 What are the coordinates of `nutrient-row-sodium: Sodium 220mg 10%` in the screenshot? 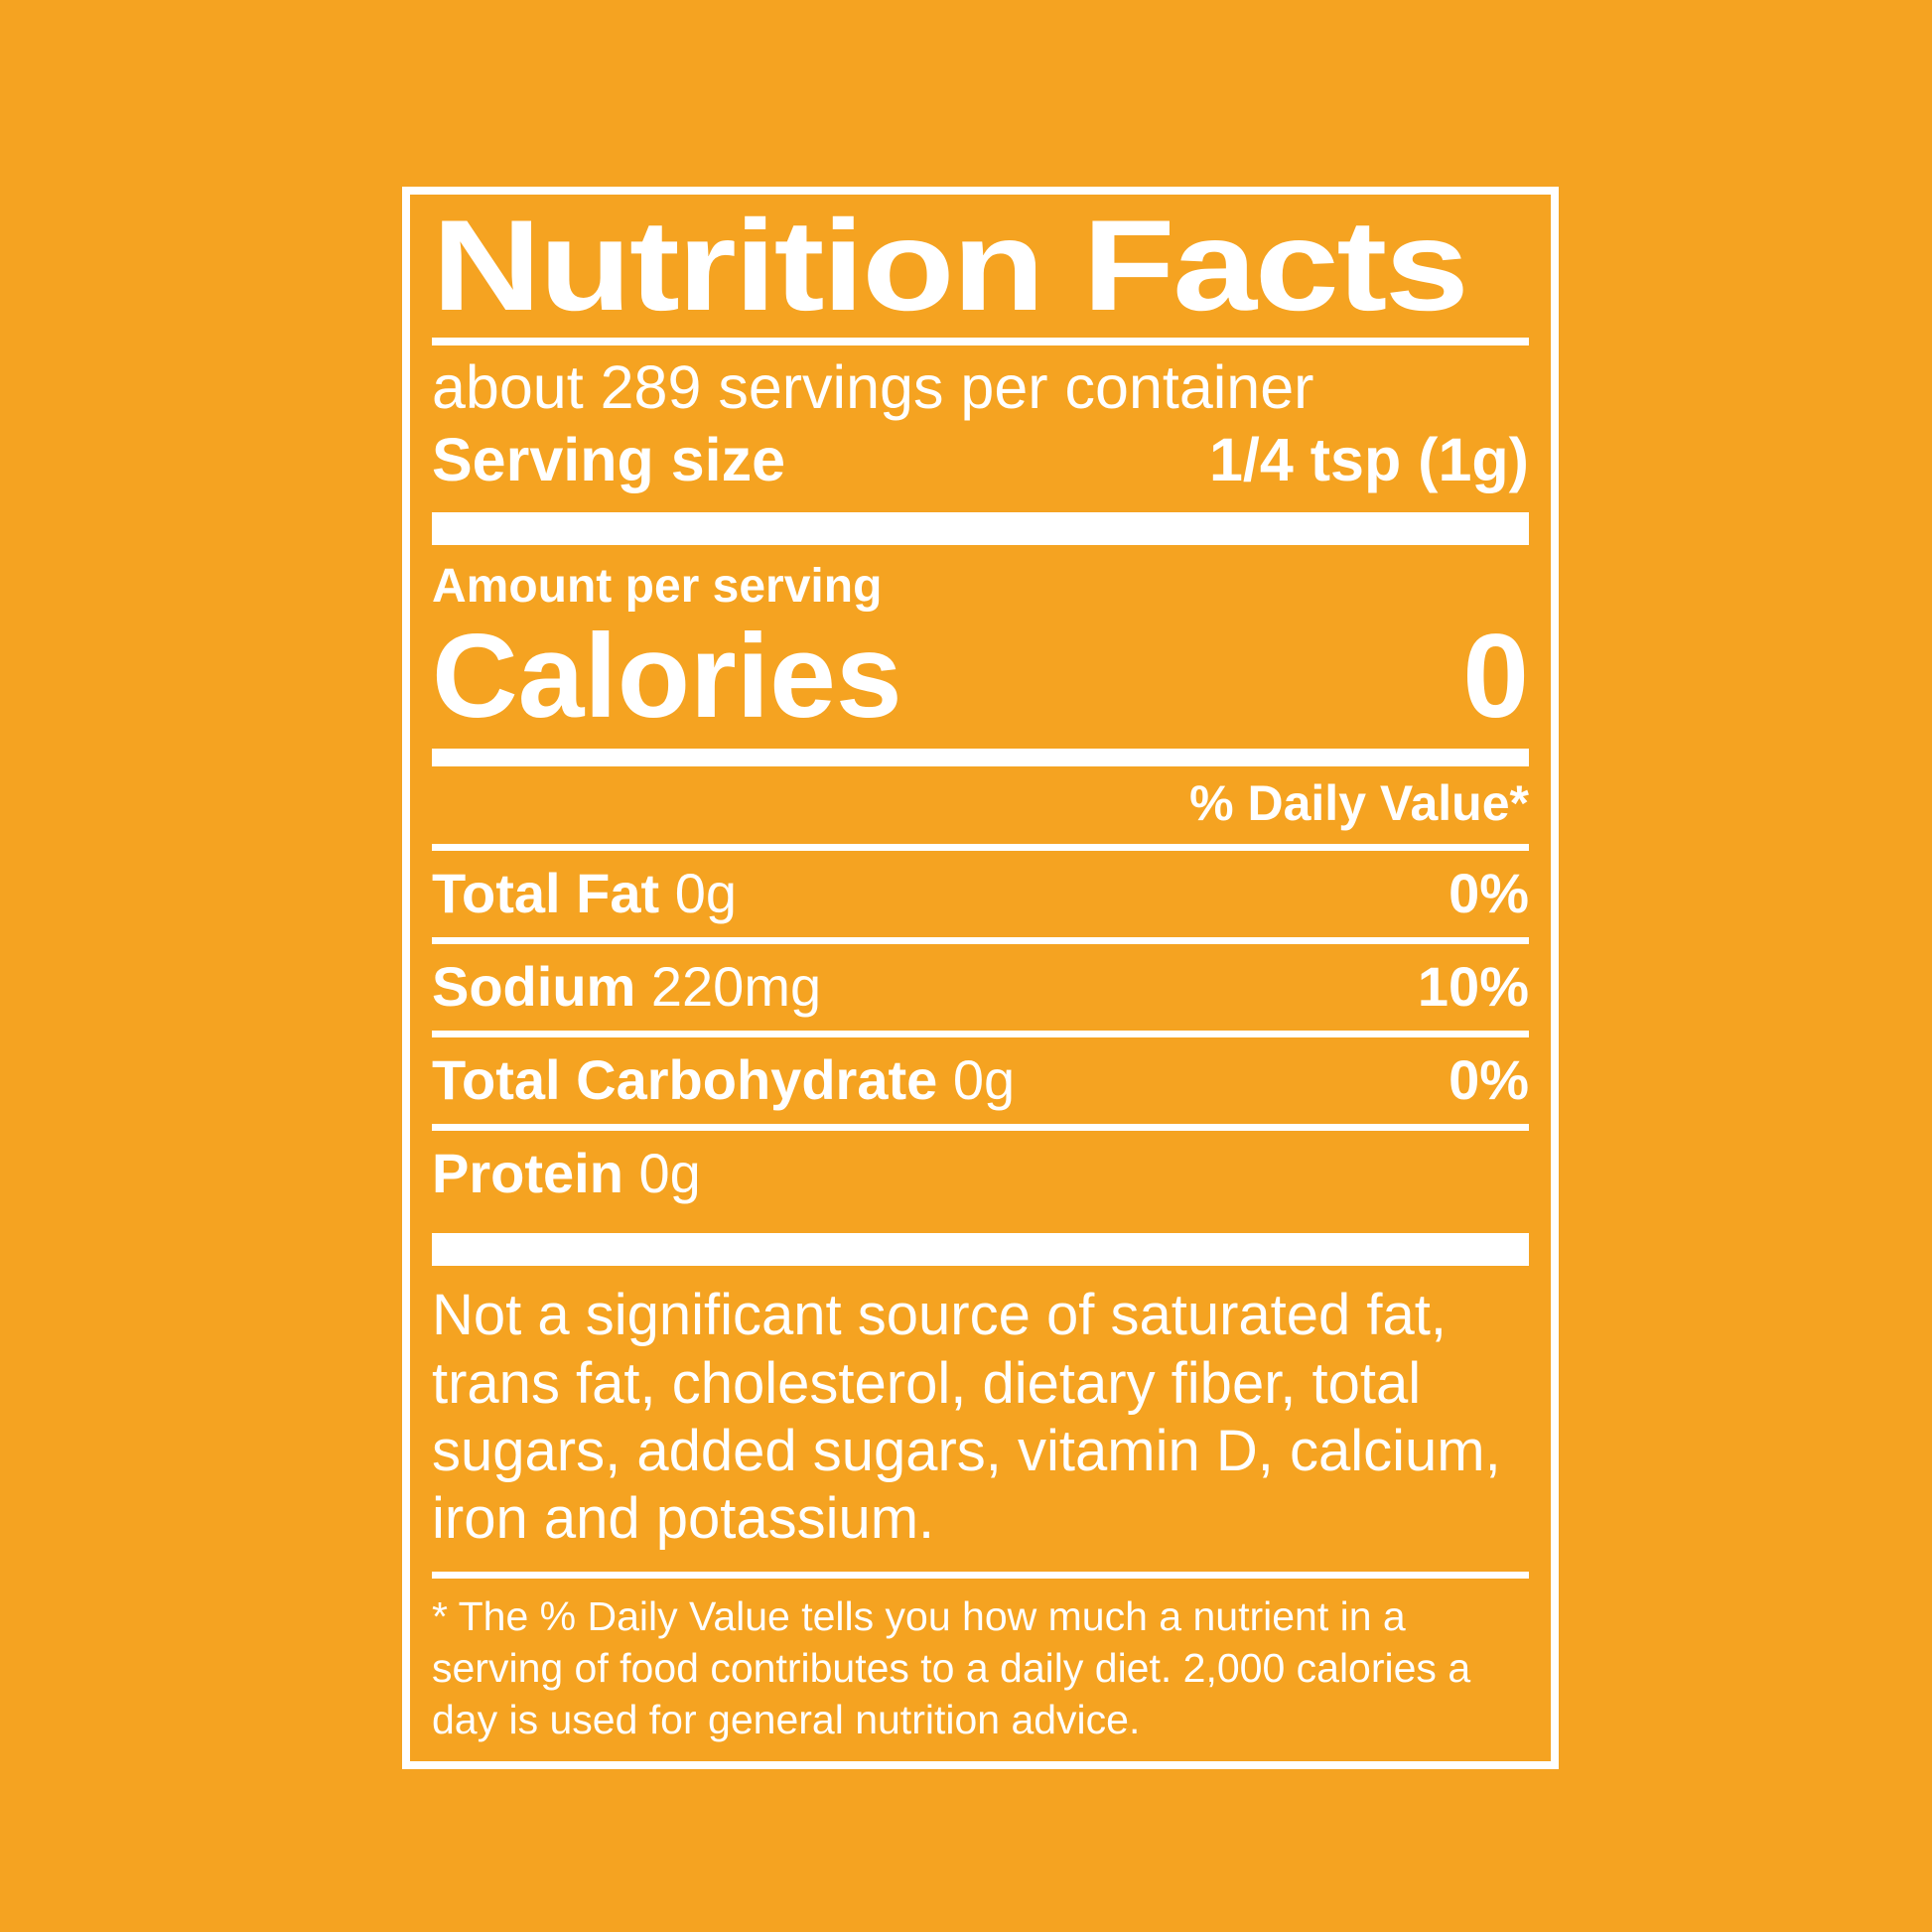 It's located at (980, 987).